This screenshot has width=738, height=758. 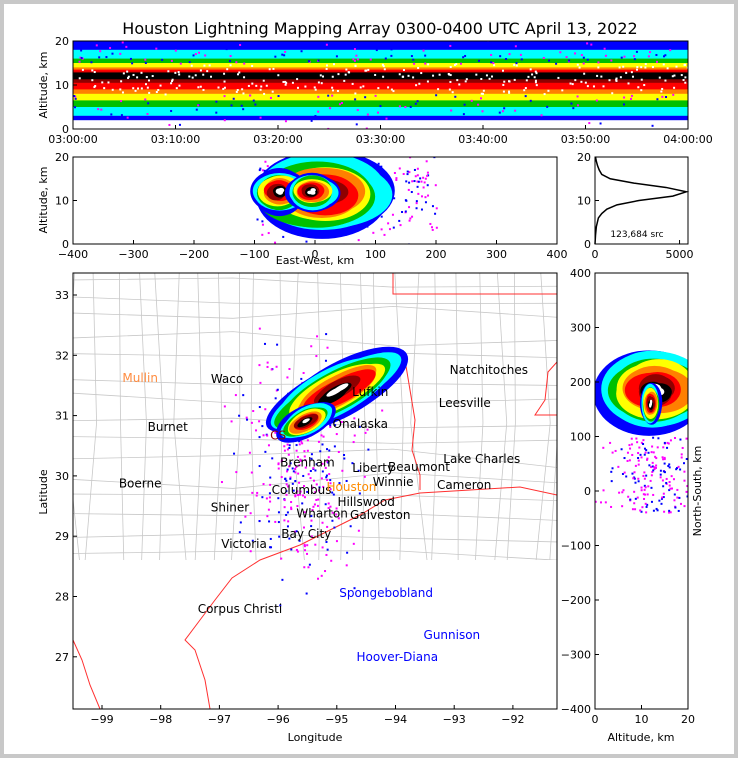 I want to click on altitude-histogram-line, so click(x=642, y=200).